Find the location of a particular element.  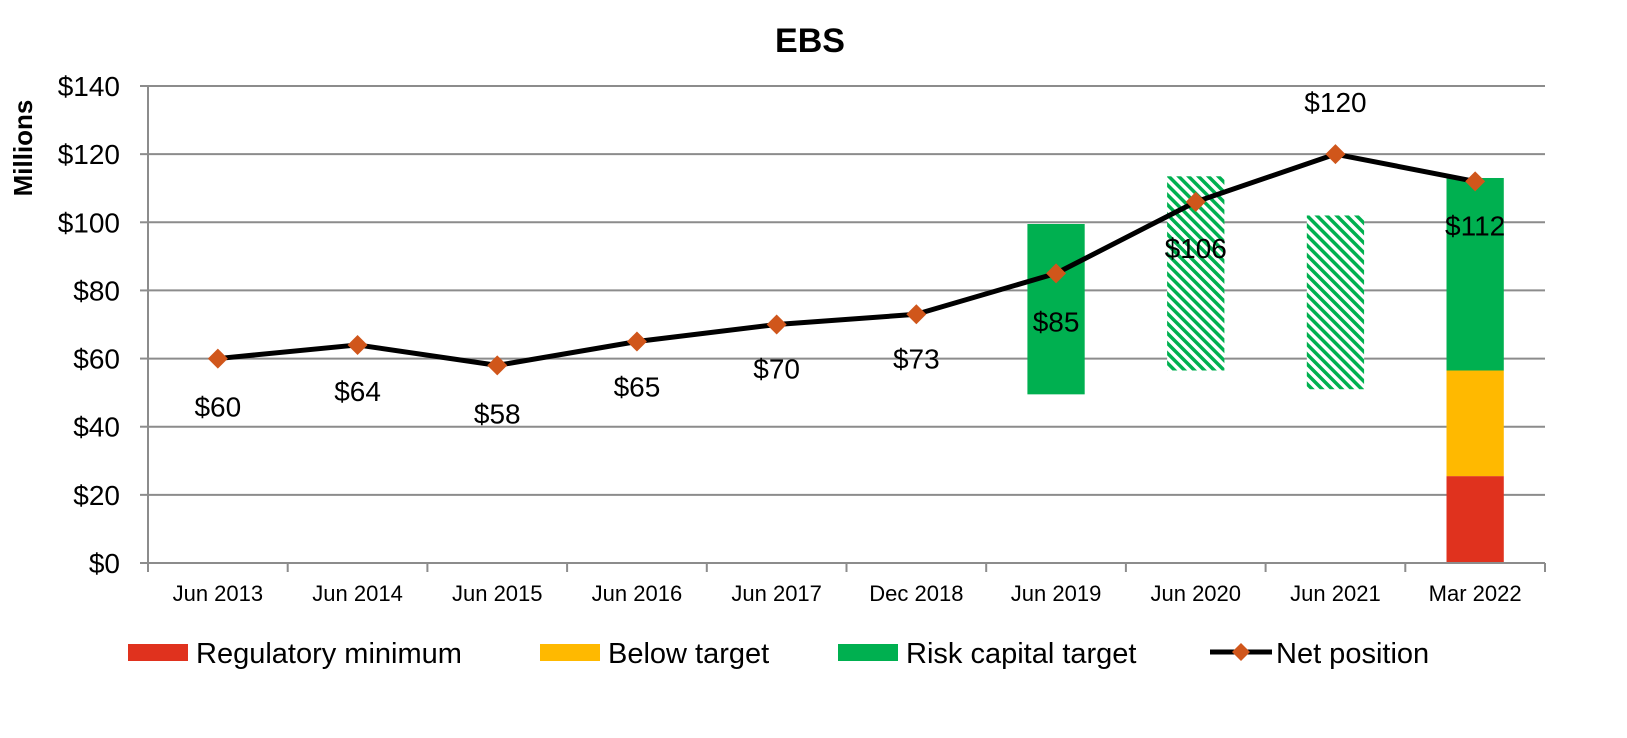

data-label: $85 is located at coordinates (1056, 321).